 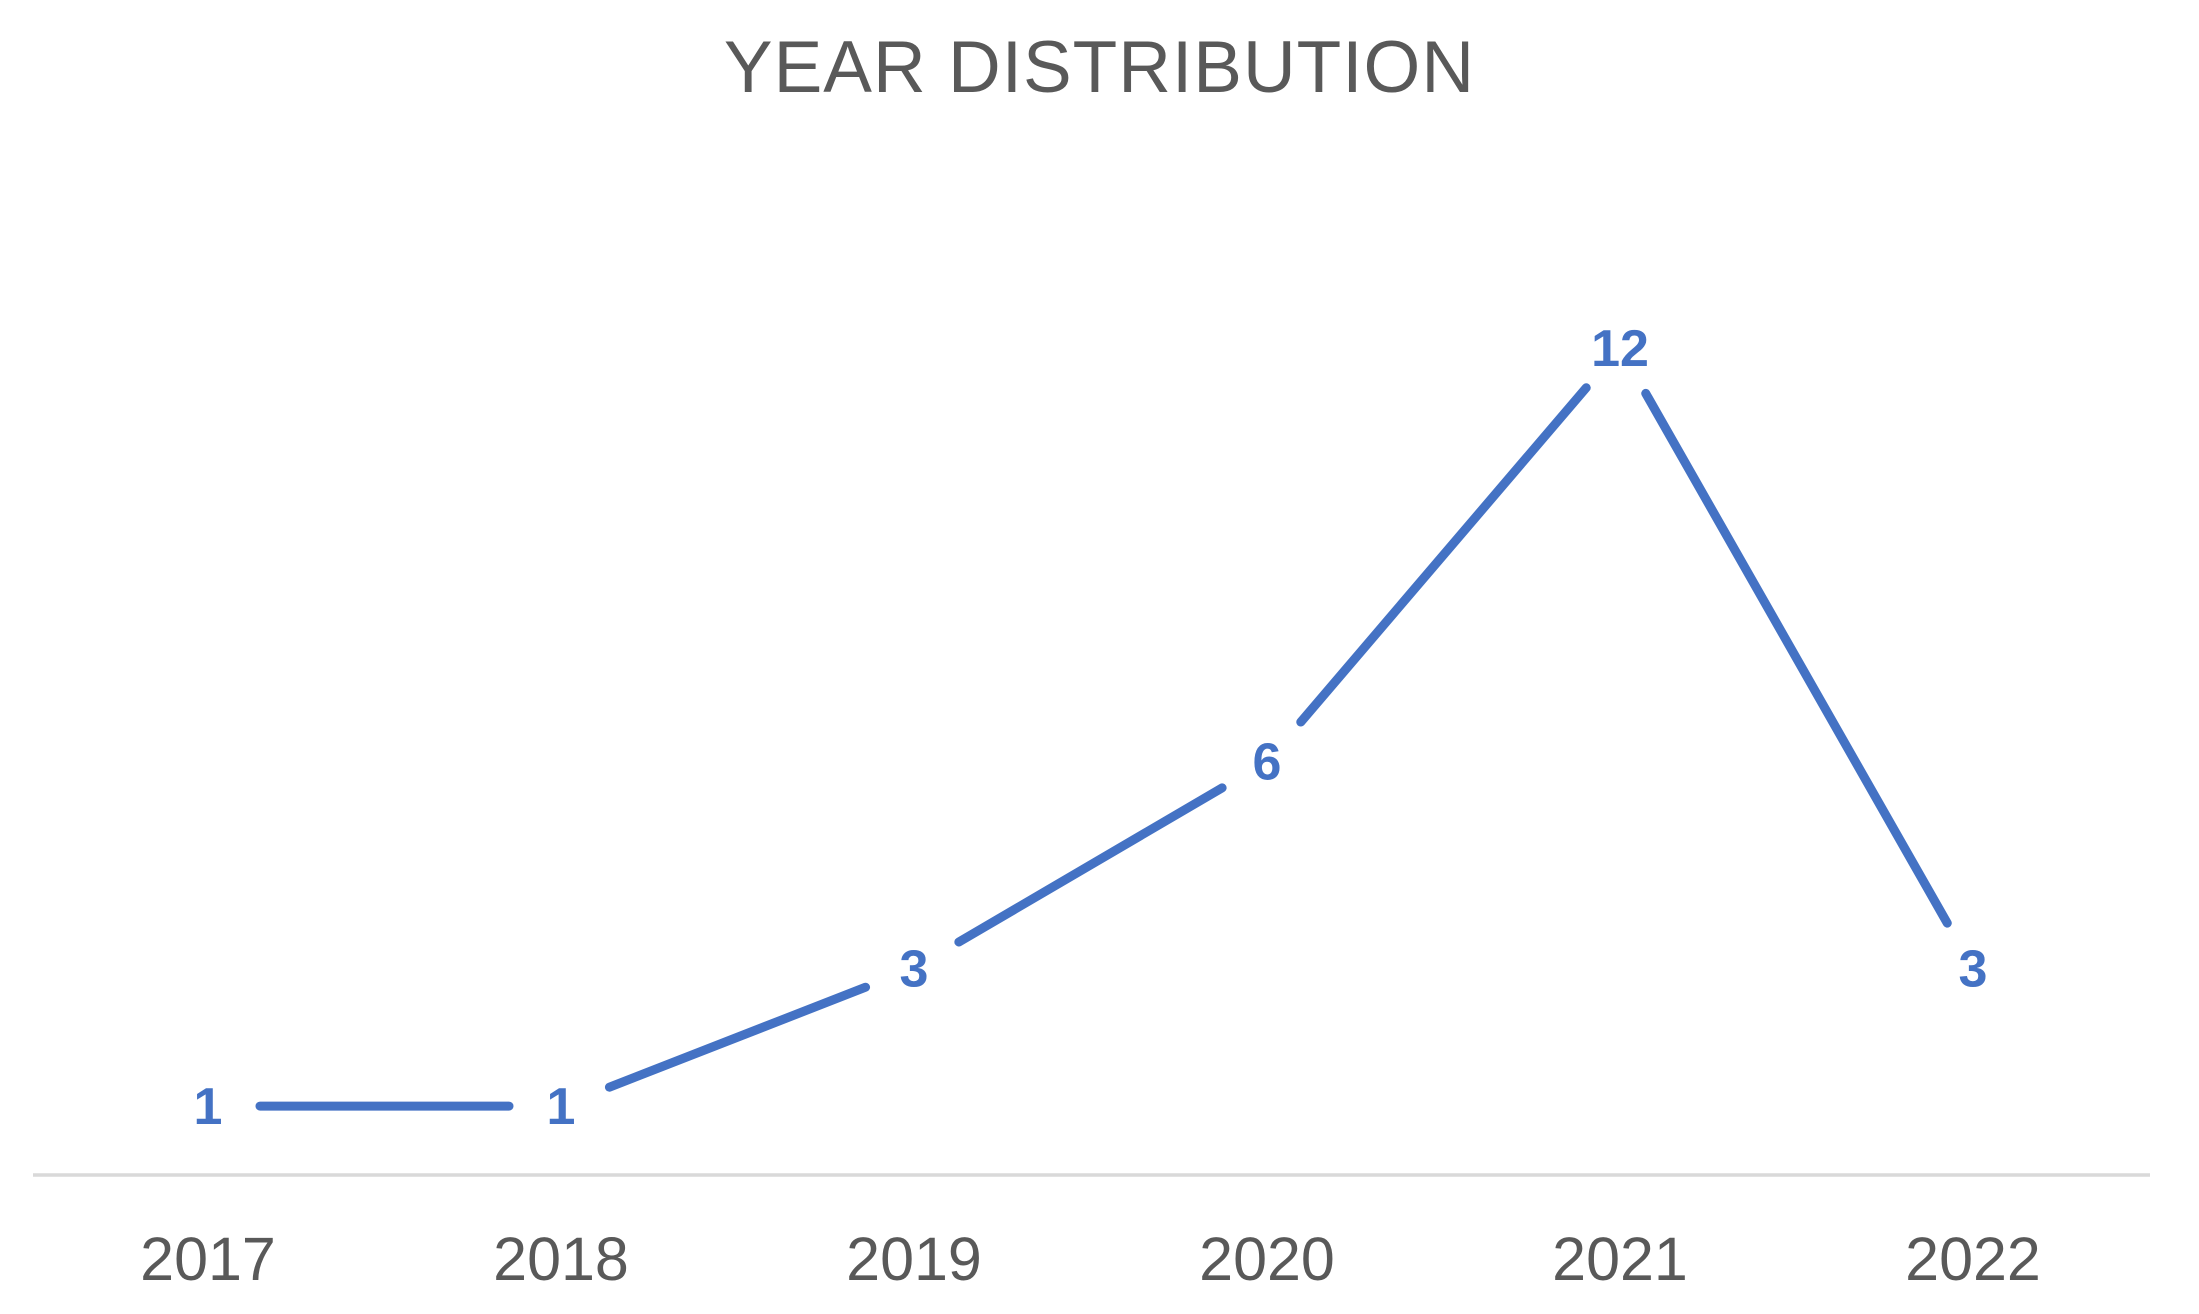 What do you see at coordinates (561, 1259) in the screenshot?
I see `x-axis-tick-label: 2018` at bounding box center [561, 1259].